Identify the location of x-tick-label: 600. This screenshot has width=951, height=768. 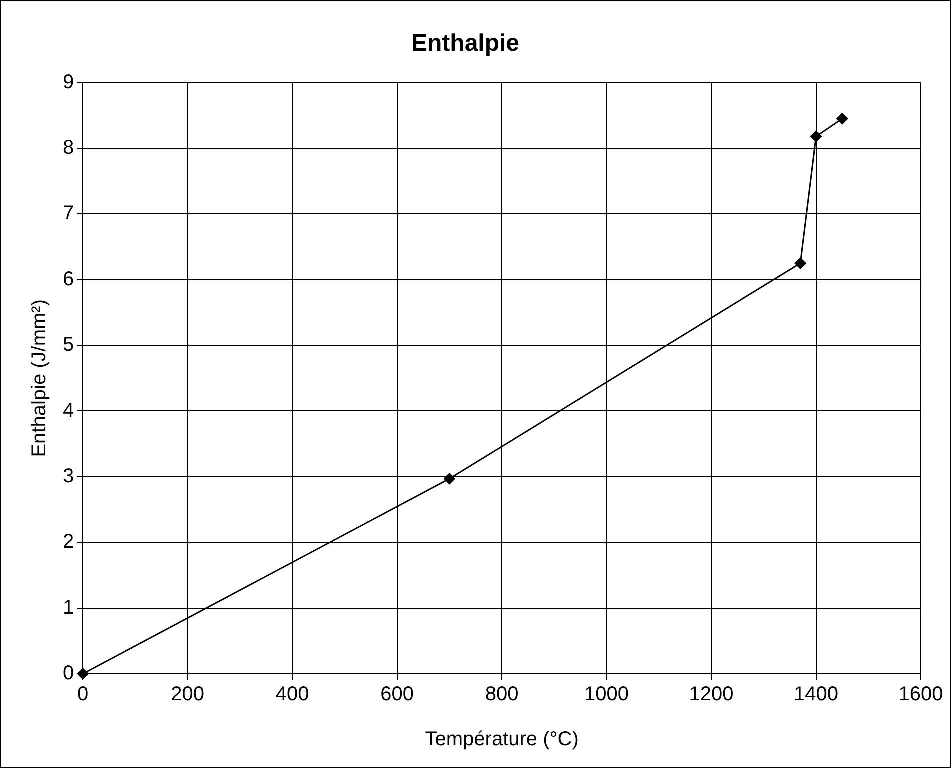
(397, 695).